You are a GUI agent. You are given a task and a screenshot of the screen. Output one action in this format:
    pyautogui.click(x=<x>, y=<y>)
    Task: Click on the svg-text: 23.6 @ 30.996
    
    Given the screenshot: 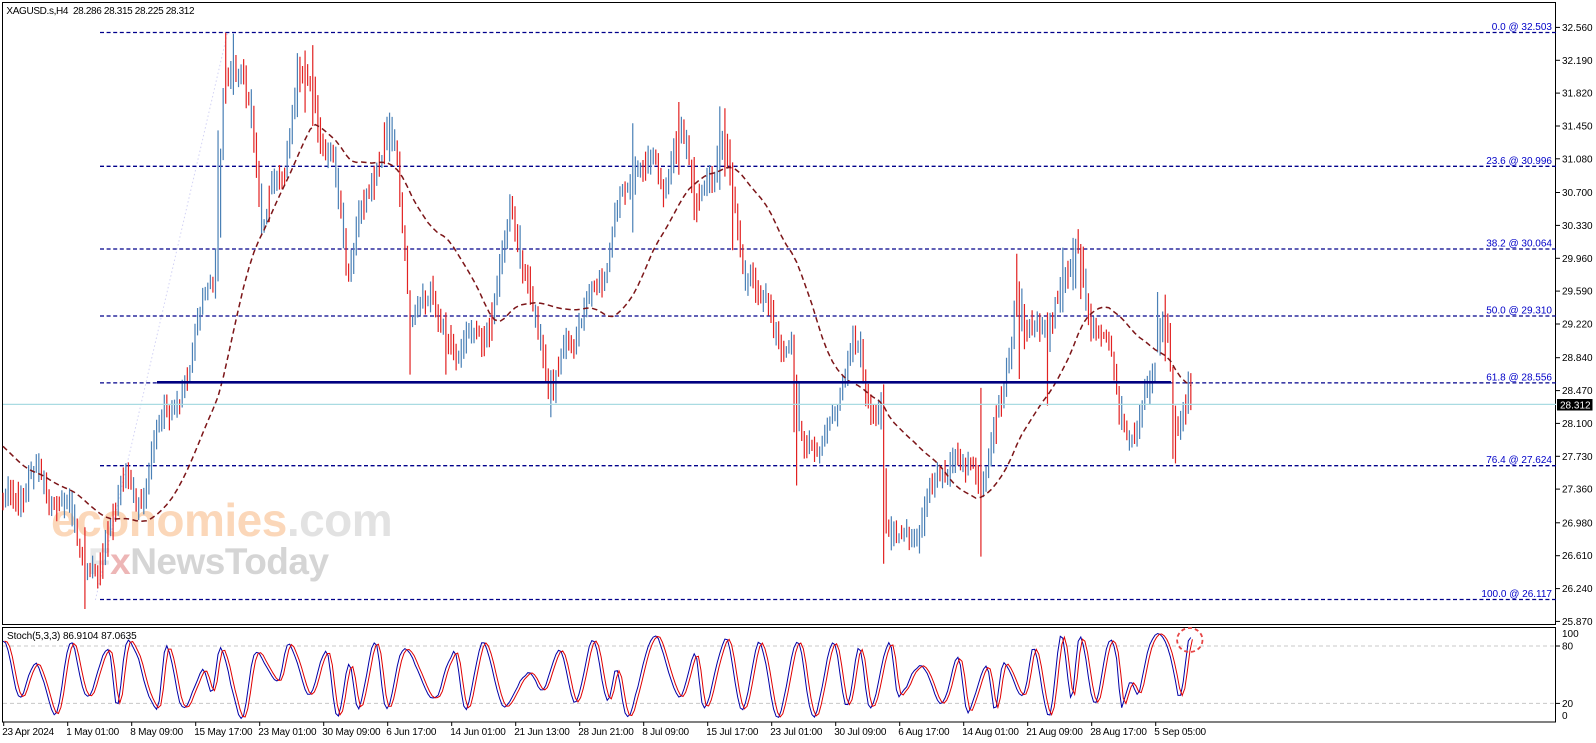 What is the action you would take?
    pyautogui.click(x=1519, y=161)
    